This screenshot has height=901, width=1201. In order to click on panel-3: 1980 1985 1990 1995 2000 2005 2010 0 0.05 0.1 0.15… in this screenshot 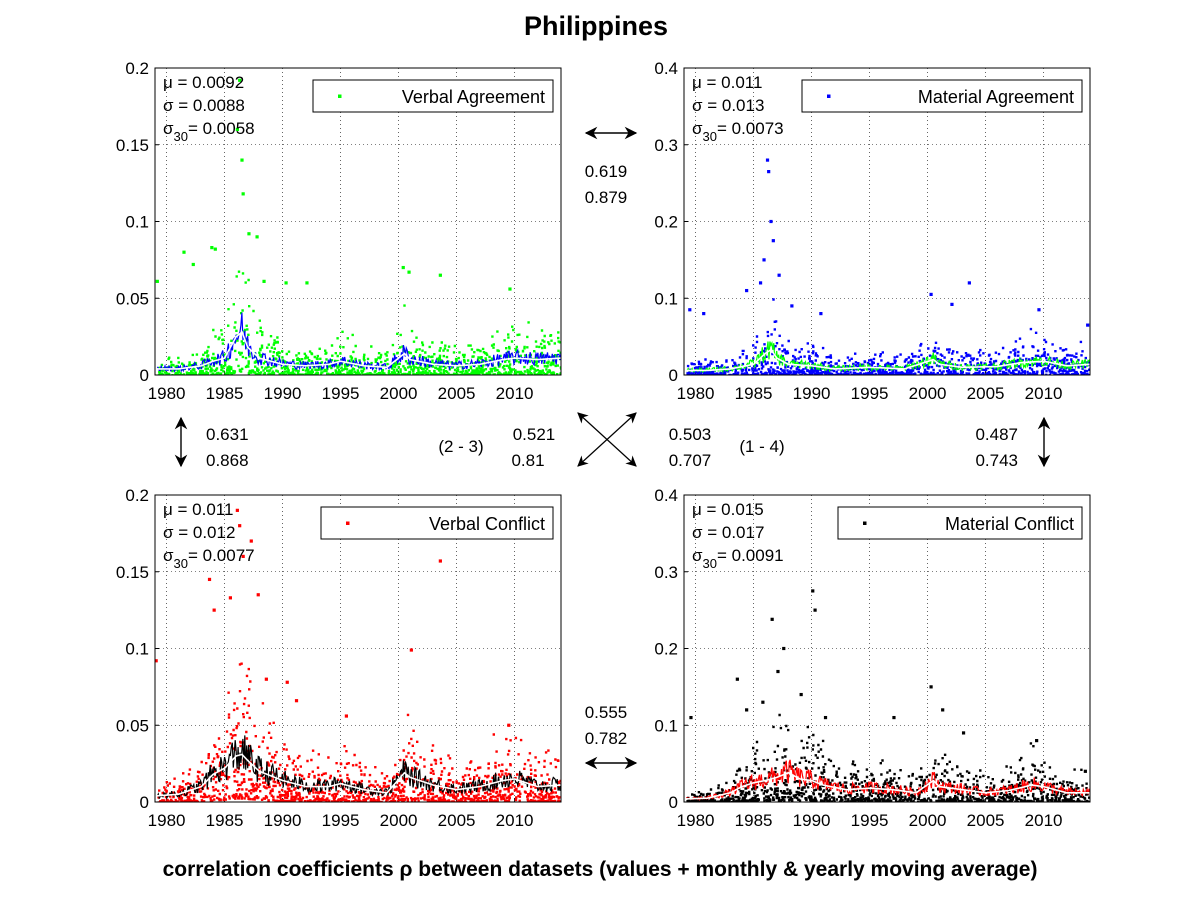, I will do `click(339, 658)`.